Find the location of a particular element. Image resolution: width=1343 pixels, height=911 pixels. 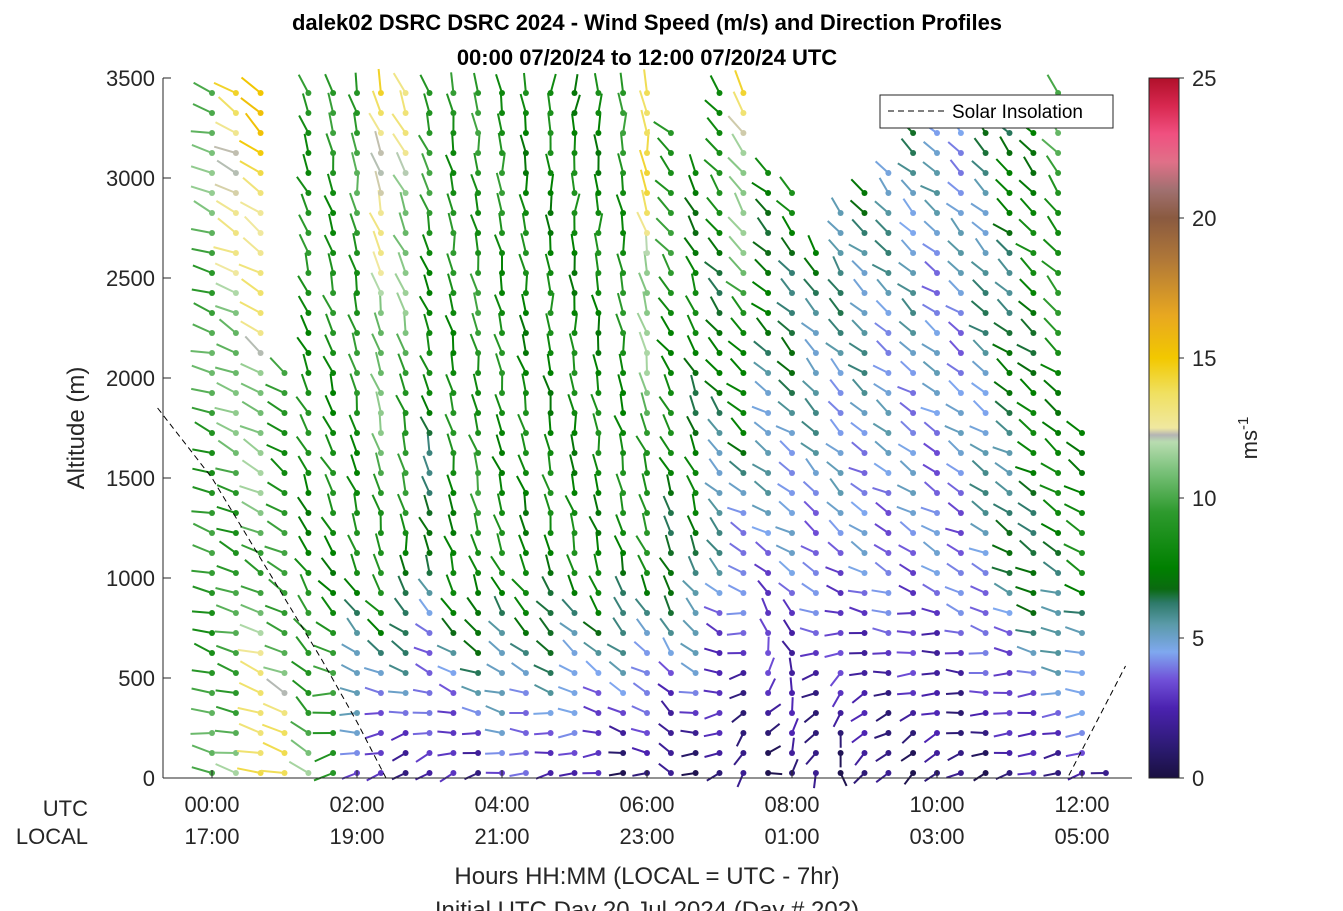

x-axis-label: Hours HH:MM (LOCAL = UTC - 7hr) is located at coordinates (646, 876).